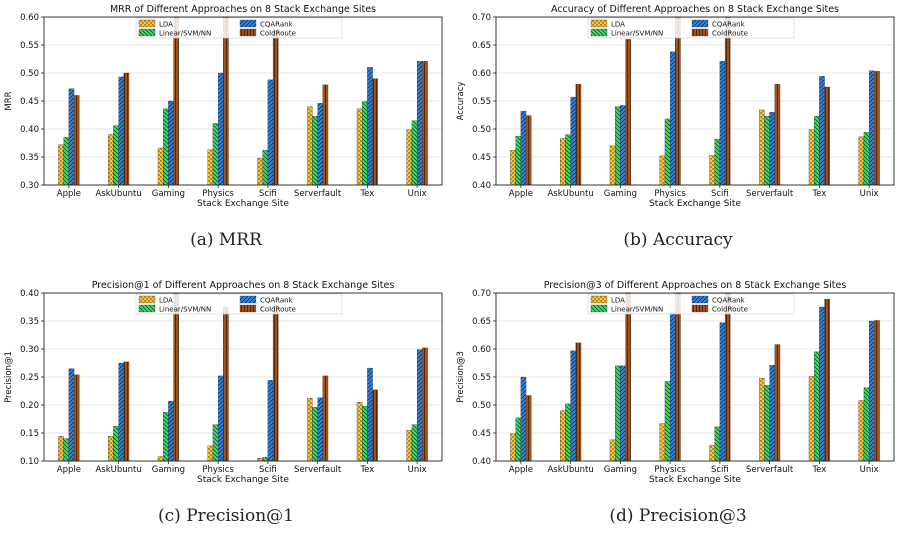  I want to click on legend-label-coldroute: ColdRoute, so click(730, 310).